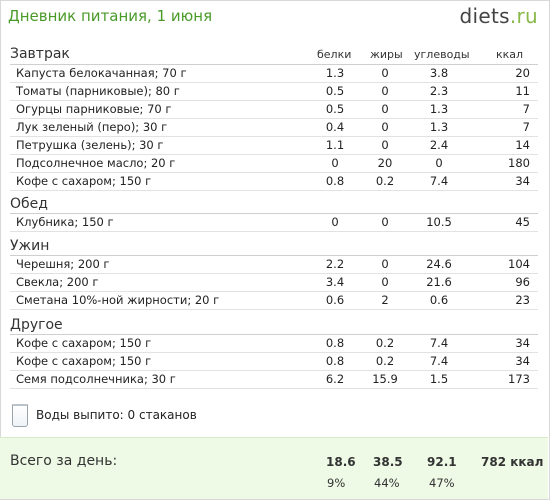  I want to click on carbs-value: 1.5, so click(439, 379).